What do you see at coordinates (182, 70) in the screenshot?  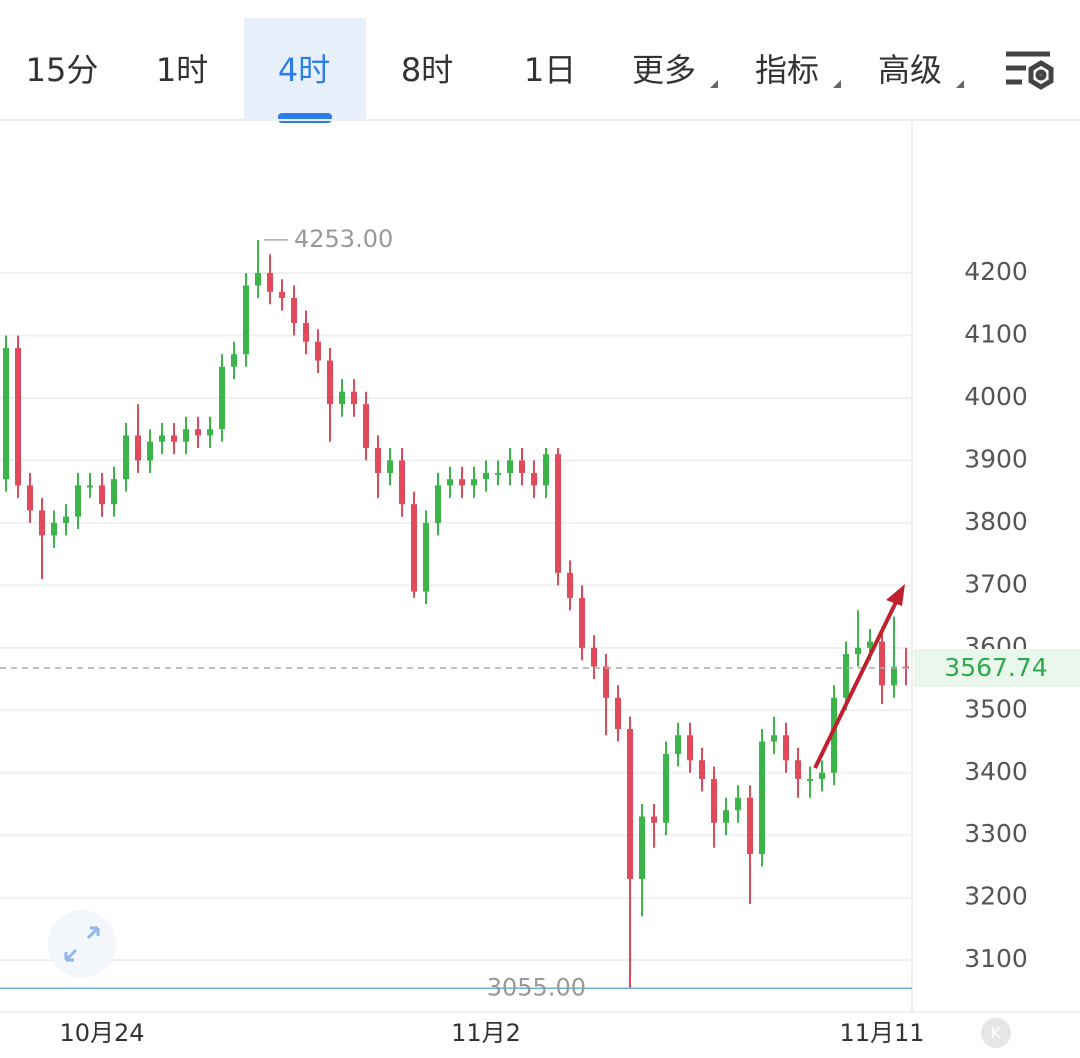 I see `tab-label: 1时` at bounding box center [182, 70].